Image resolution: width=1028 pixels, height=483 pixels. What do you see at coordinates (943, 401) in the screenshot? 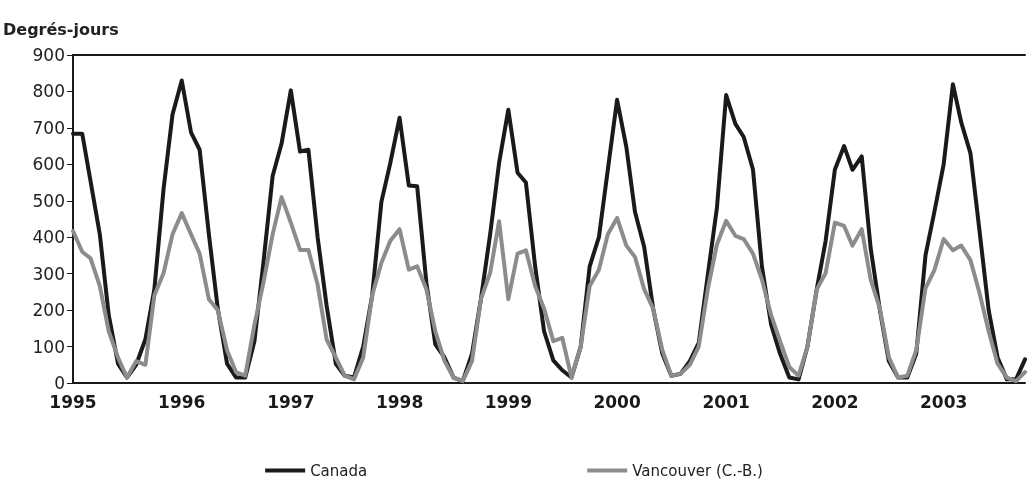
I see `x-tick-label: 2003` at bounding box center [943, 401].